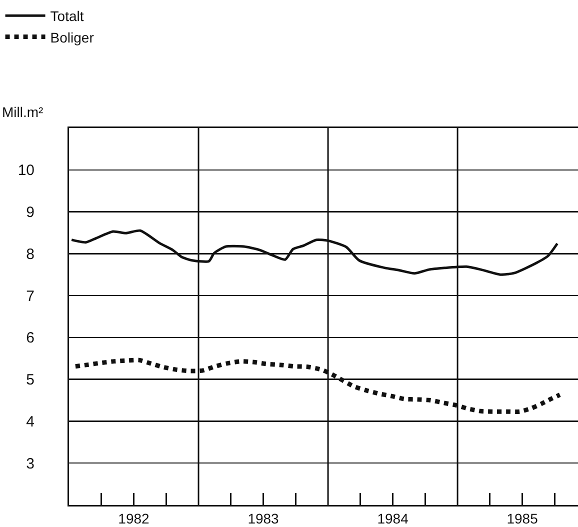  I want to click on y-tick-label: 10, so click(26, 171).